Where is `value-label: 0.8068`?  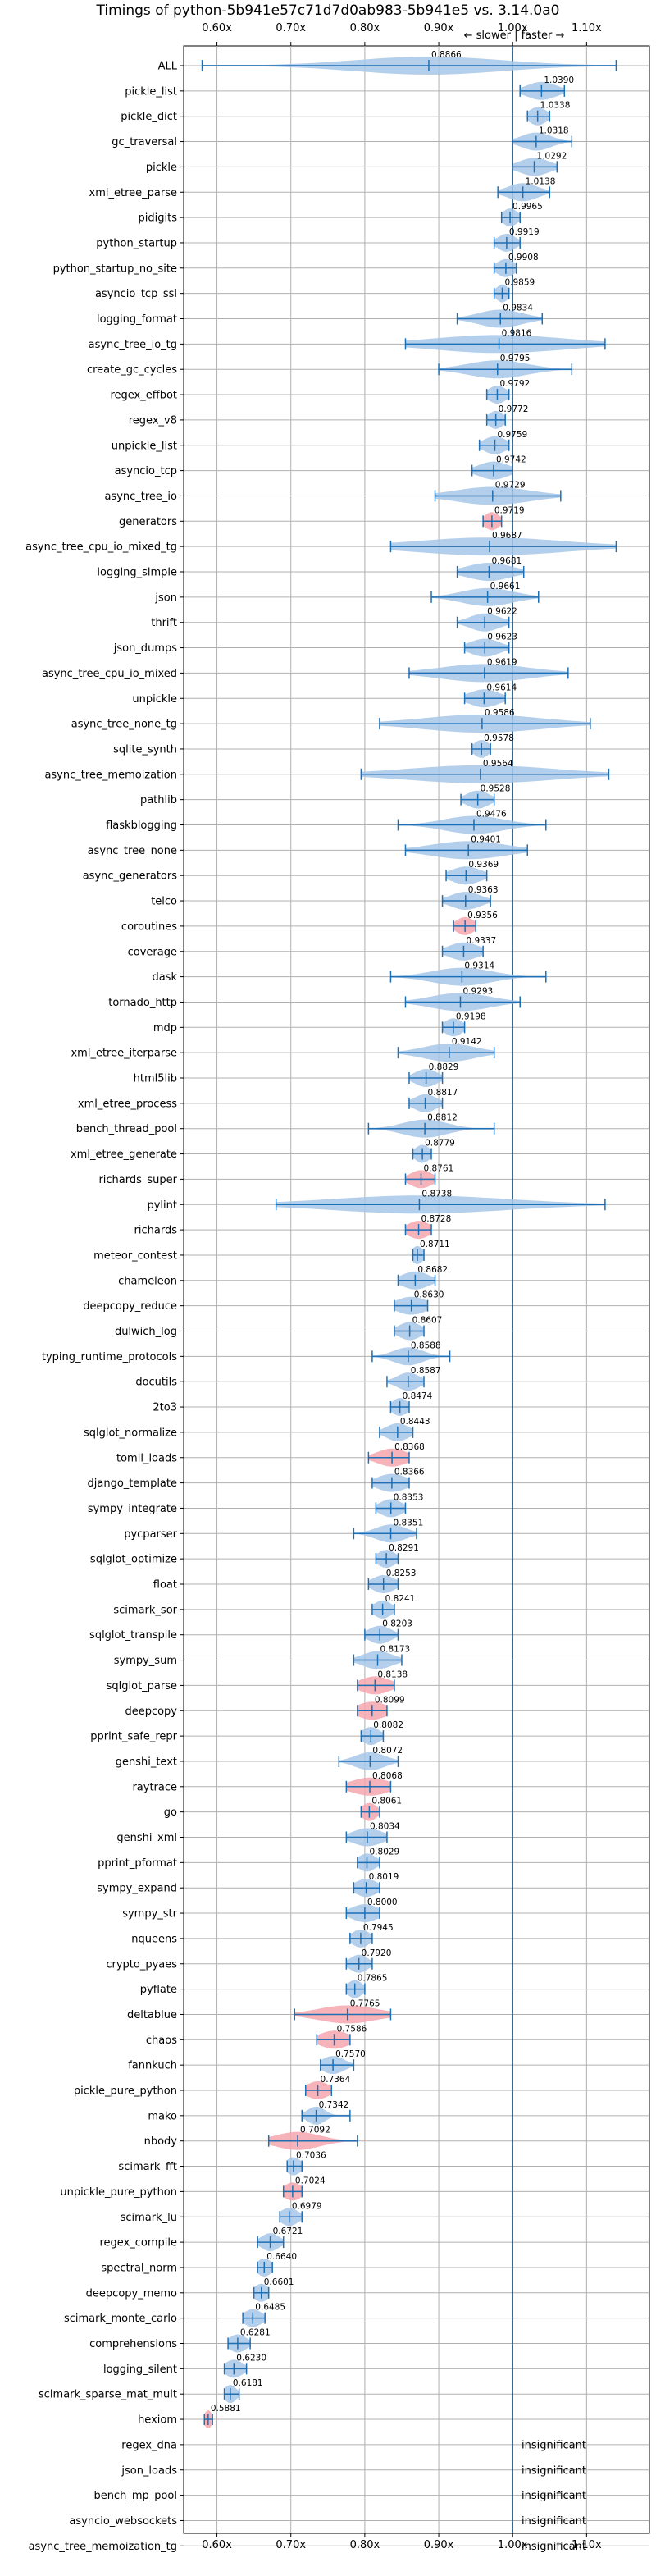
value-label: 0.8068 is located at coordinates (387, 1776).